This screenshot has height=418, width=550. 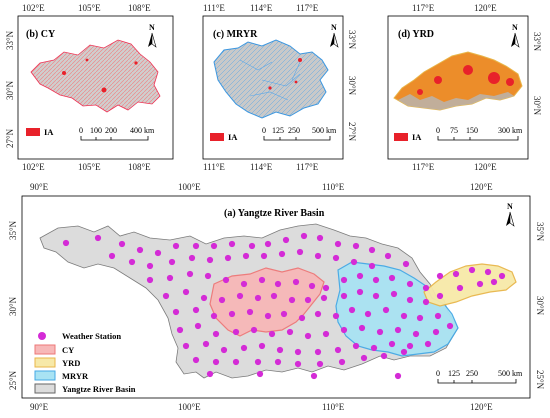 What do you see at coordinates (270, 80) in the screenshot?
I see `mryr-subregion-boundaries` at bounding box center [270, 80].